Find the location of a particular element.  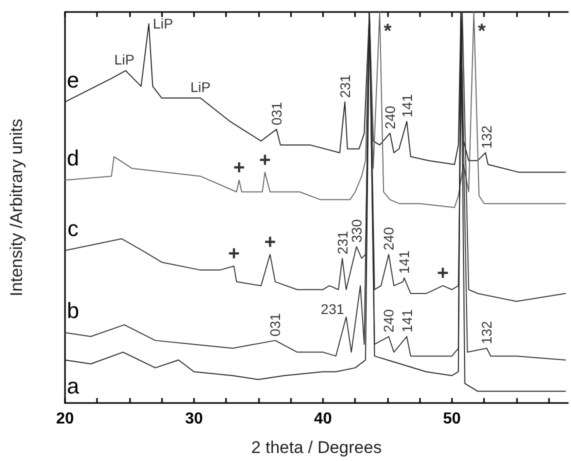

annotation: 330 is located at coordinates (356, 231).